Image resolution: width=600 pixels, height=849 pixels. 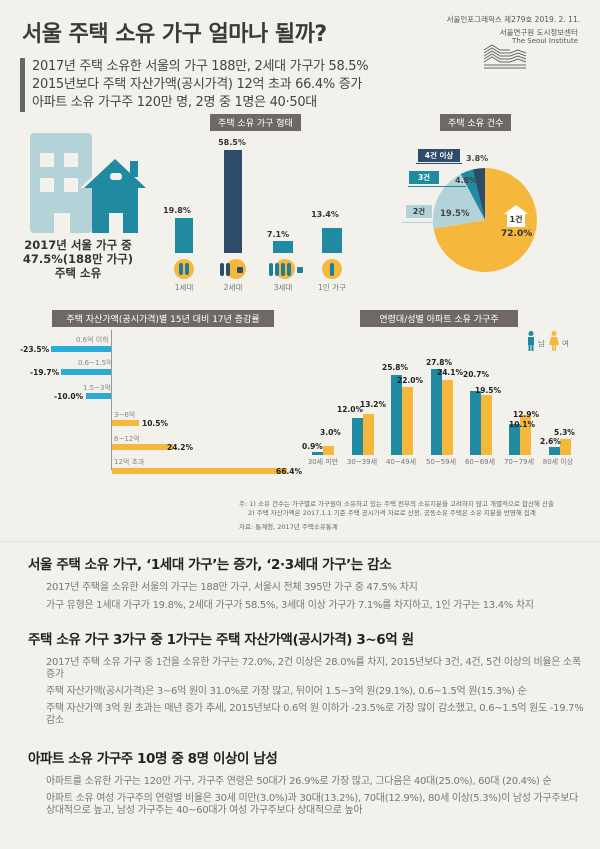 I want to click on ownership-count-pie, so click(x=484, y=220).